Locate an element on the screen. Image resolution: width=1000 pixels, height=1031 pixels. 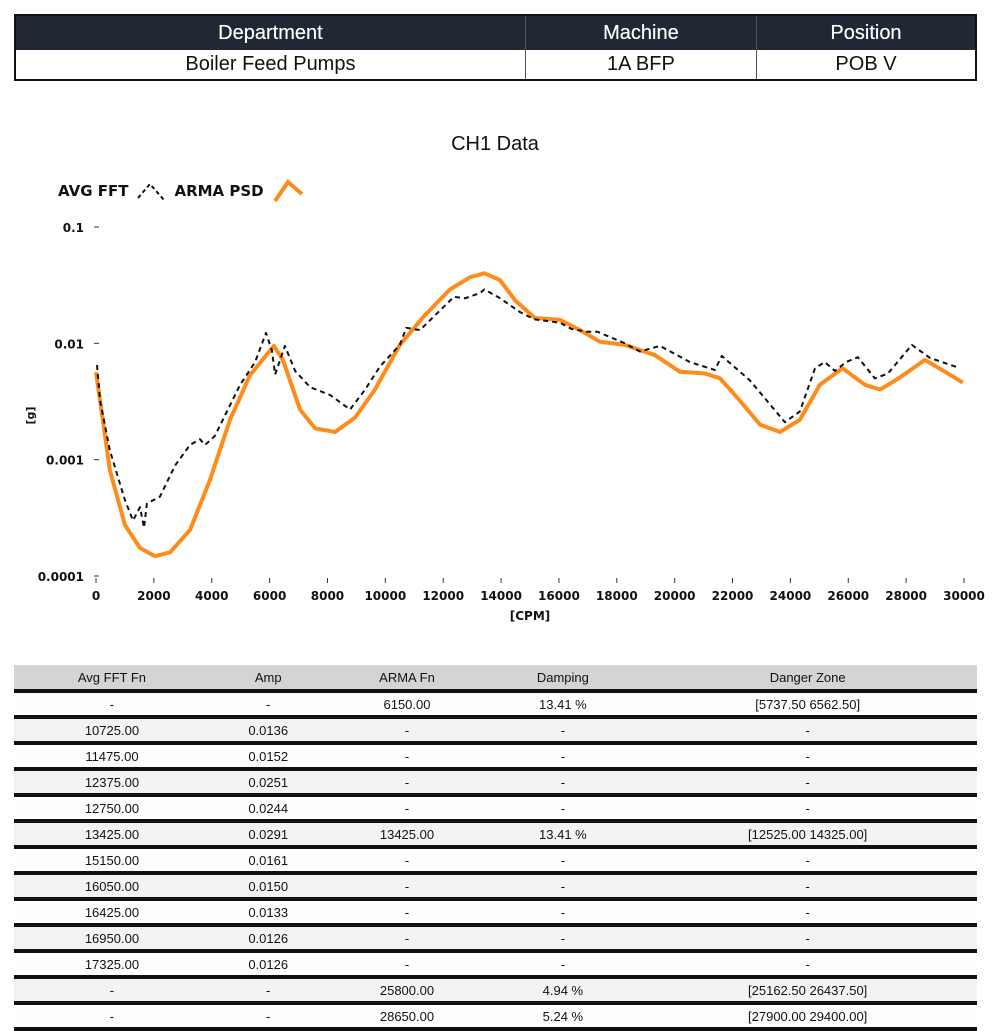
table-cell: [12525.00 14325.00] is located at coordinates (807, 835).